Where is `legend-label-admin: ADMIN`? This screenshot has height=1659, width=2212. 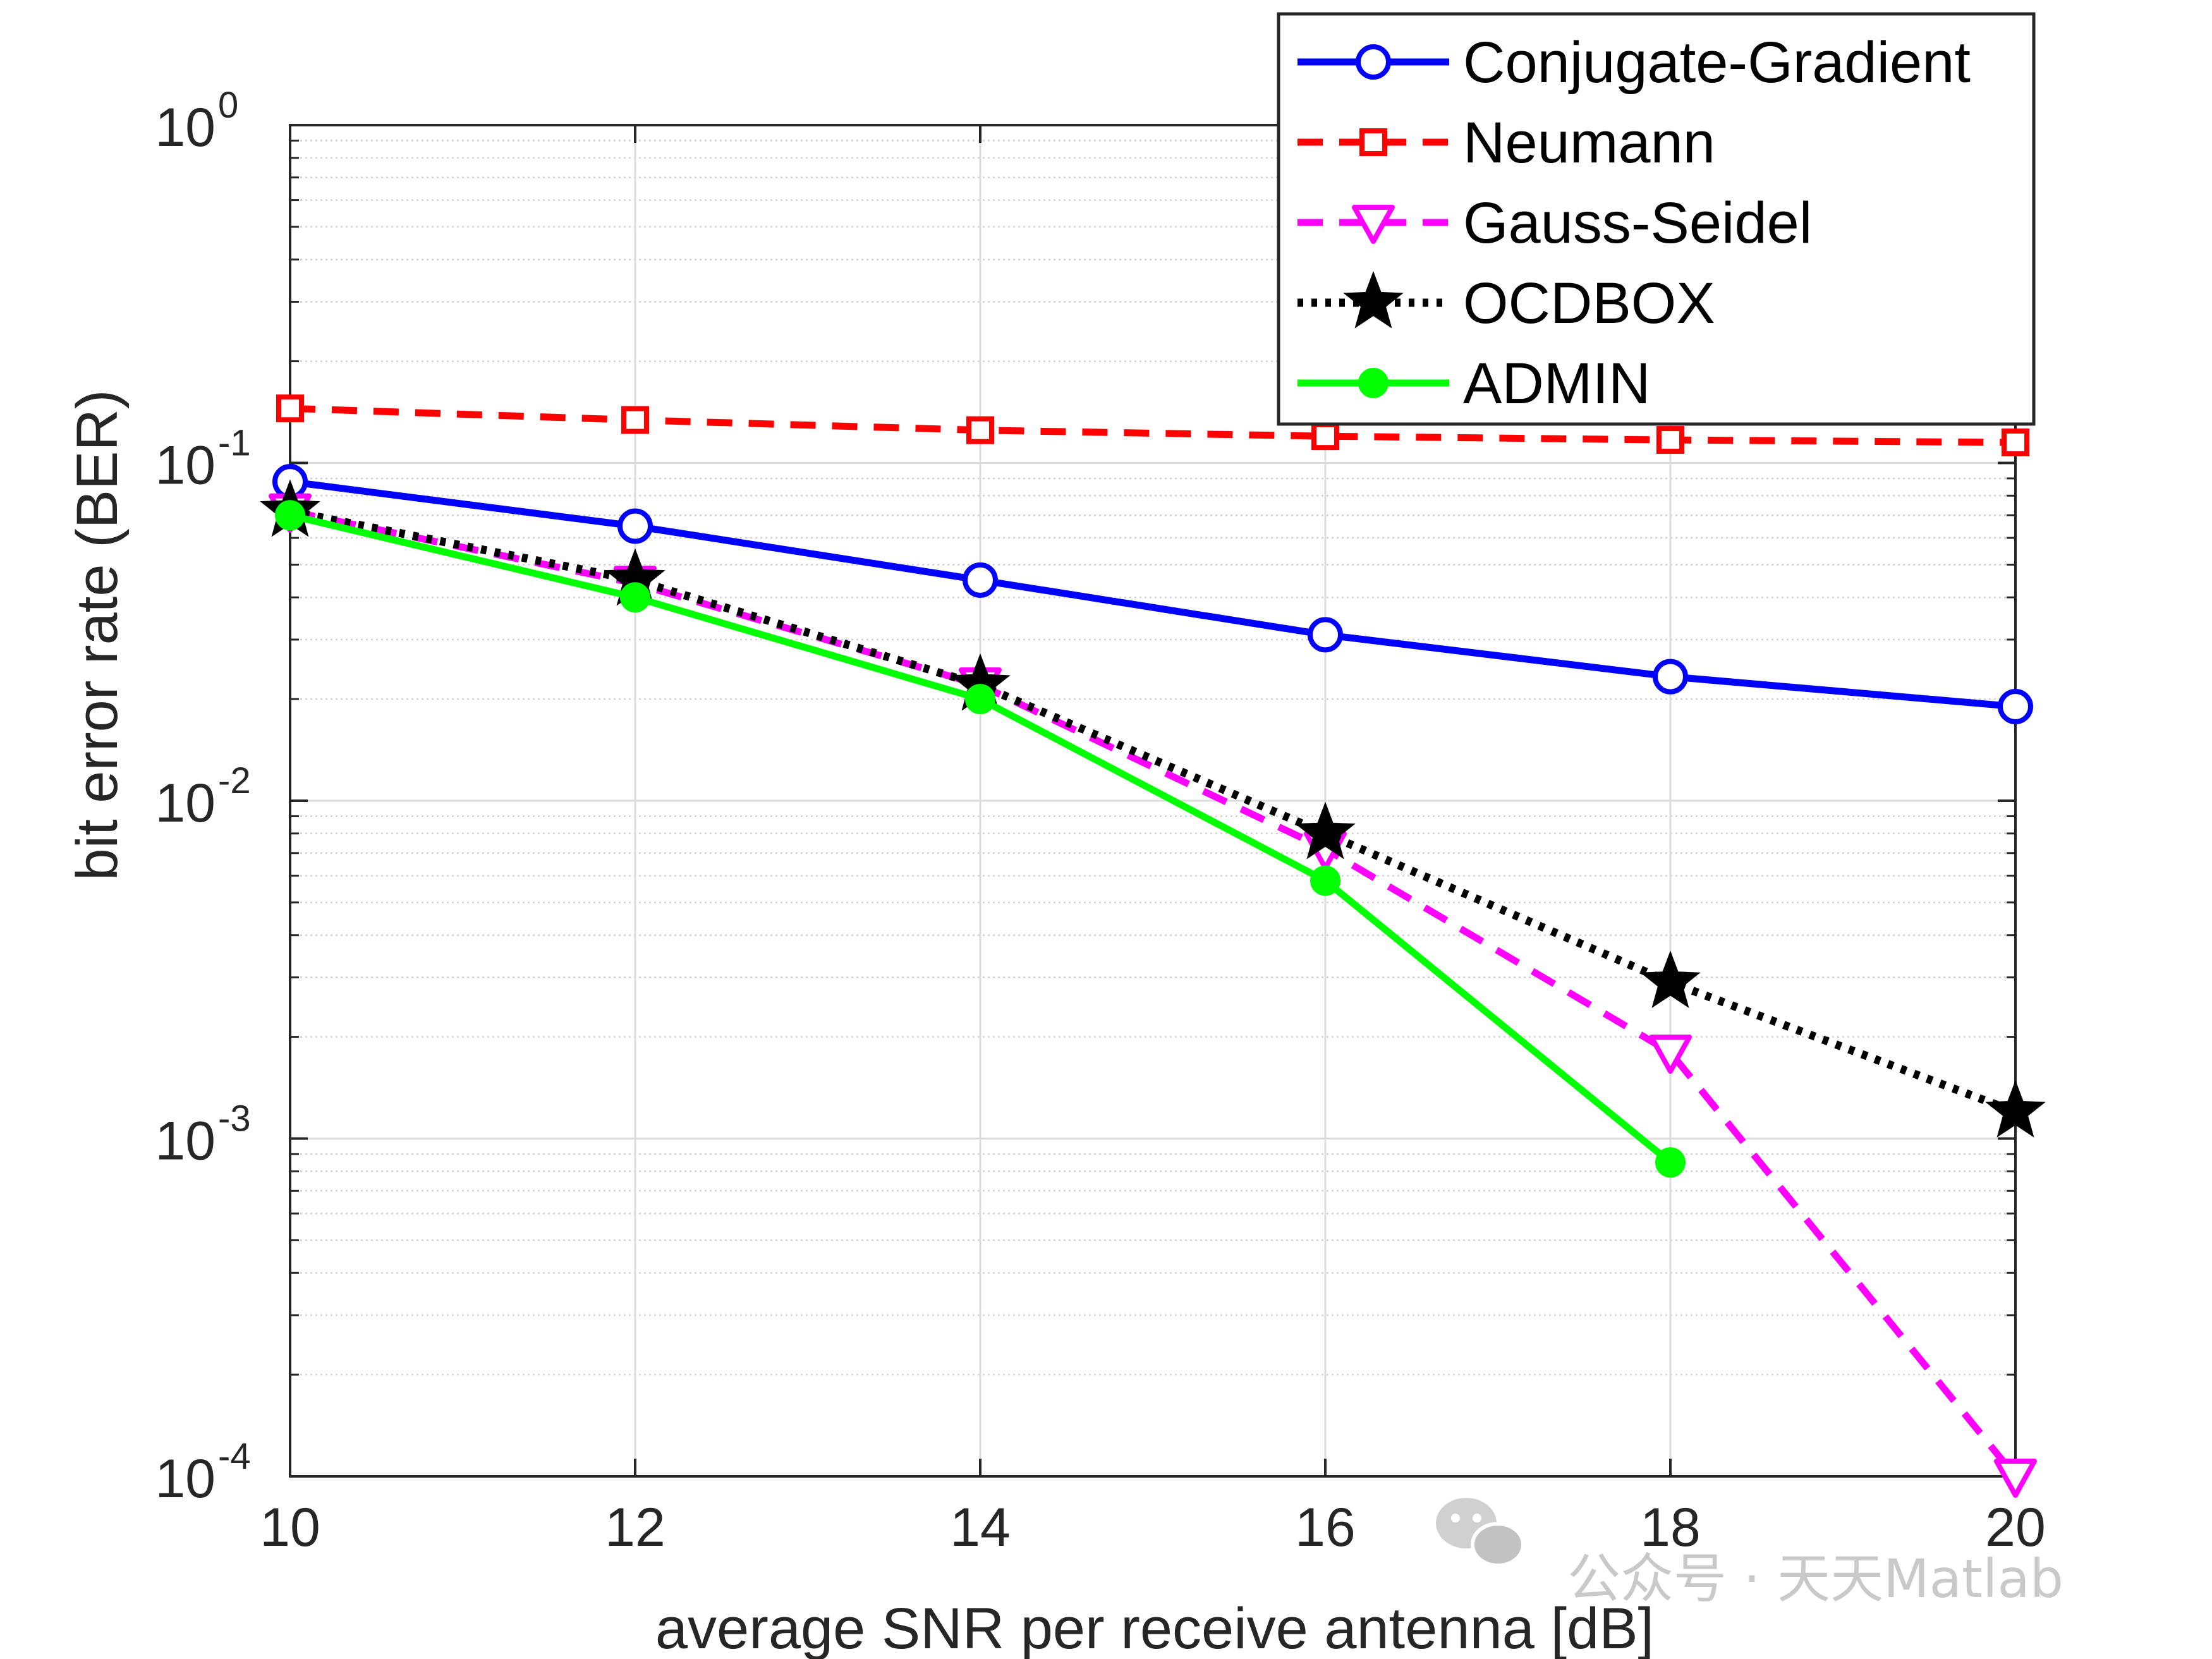
legend-label-admin: ADMIN is located at coordinates (1556, 383).